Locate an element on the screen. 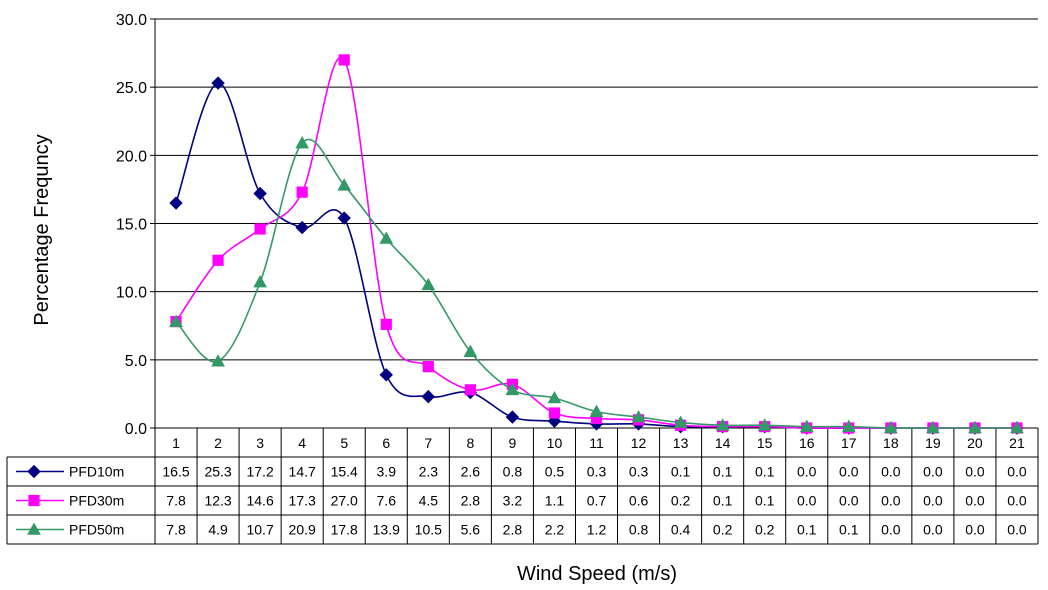  y-tick-label: 25.0 is located at coordinates (131, 88).